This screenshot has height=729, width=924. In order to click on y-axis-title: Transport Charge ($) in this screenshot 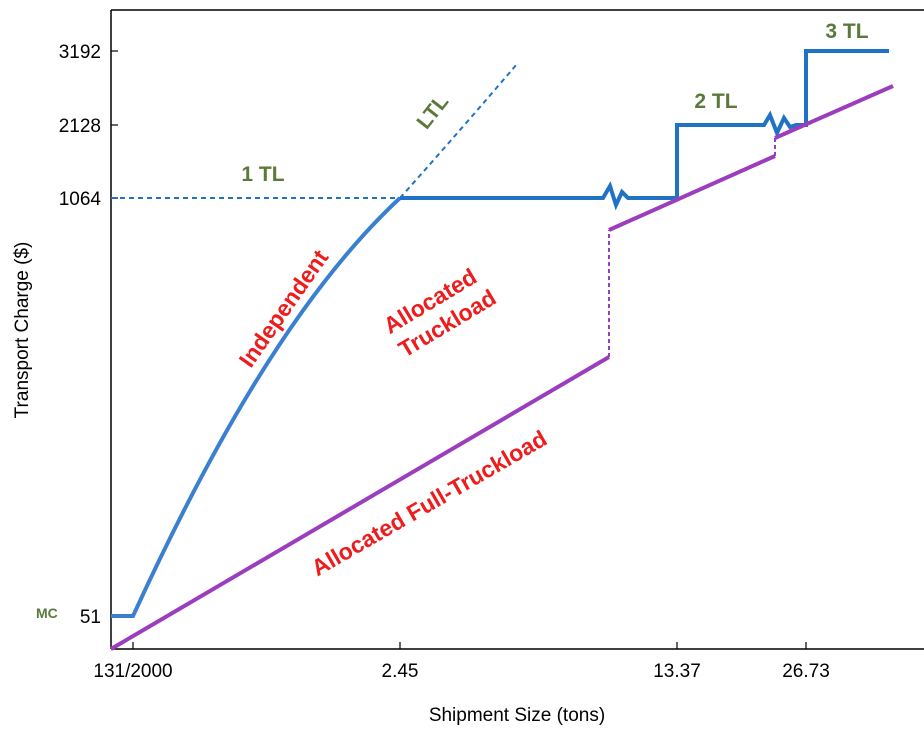, I will do `click(22, 330)`.